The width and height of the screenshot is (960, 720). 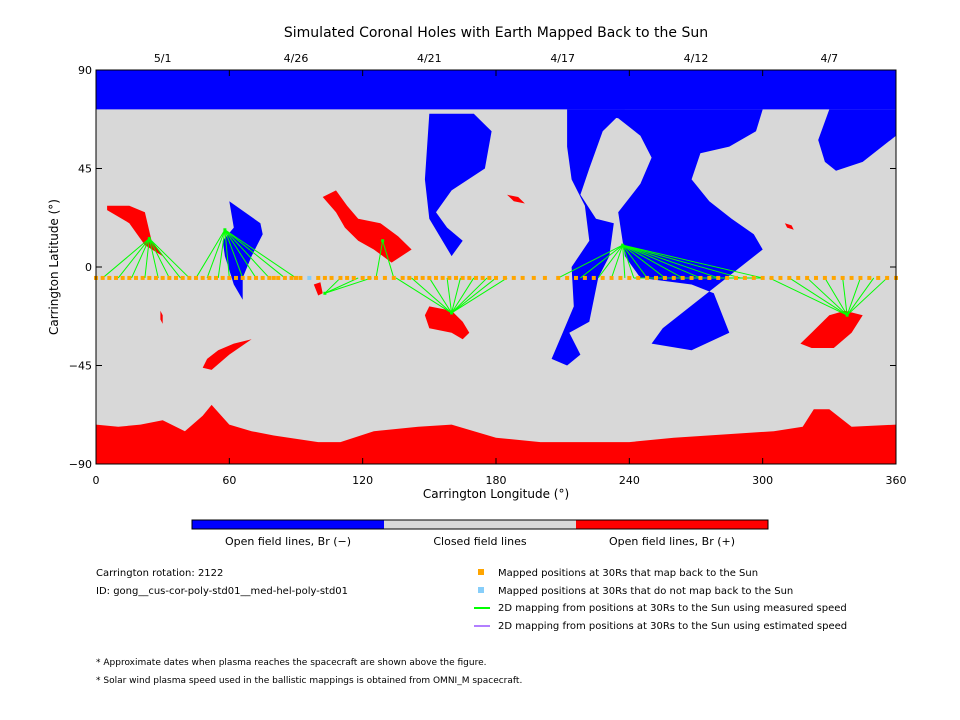 I want to click on colorbar-open-negative, so click(x=288, y=524).